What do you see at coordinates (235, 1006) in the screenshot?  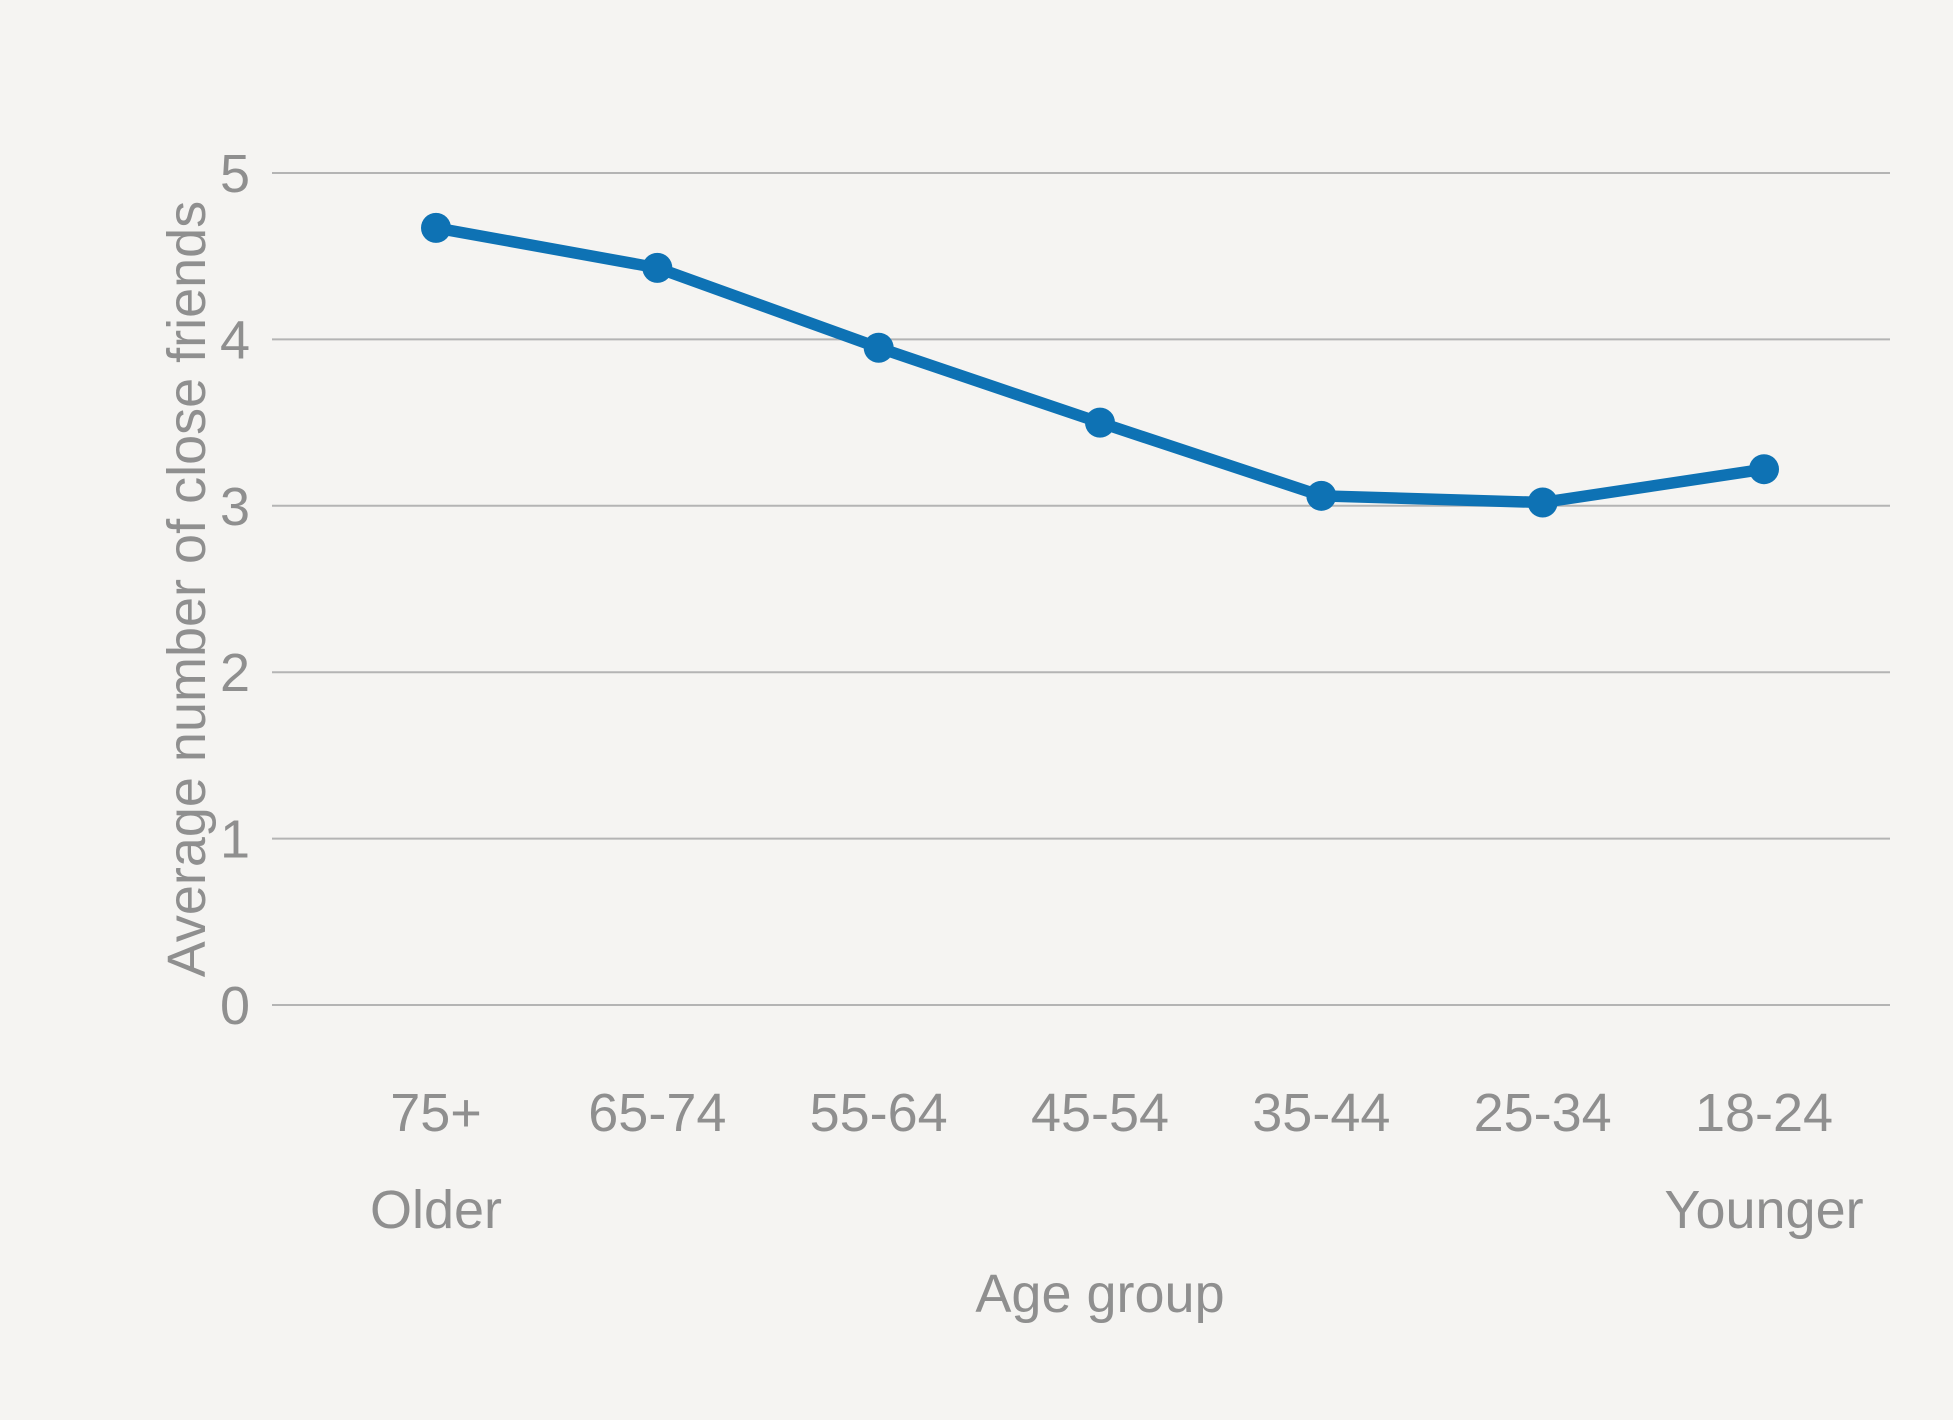 I see `y-tick-label: 0` at bounding box center [235, 1006].